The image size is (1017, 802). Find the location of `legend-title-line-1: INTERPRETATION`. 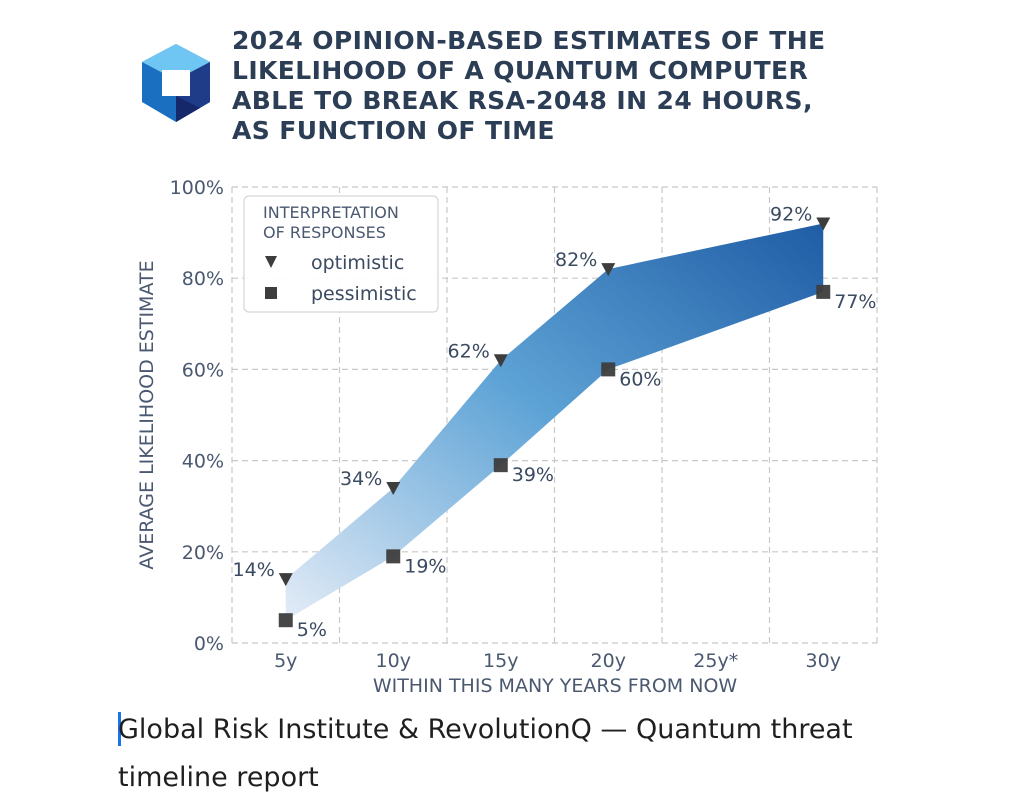

legend-title-line-1: INTERPRETATION is located at coordinates (331, 212).